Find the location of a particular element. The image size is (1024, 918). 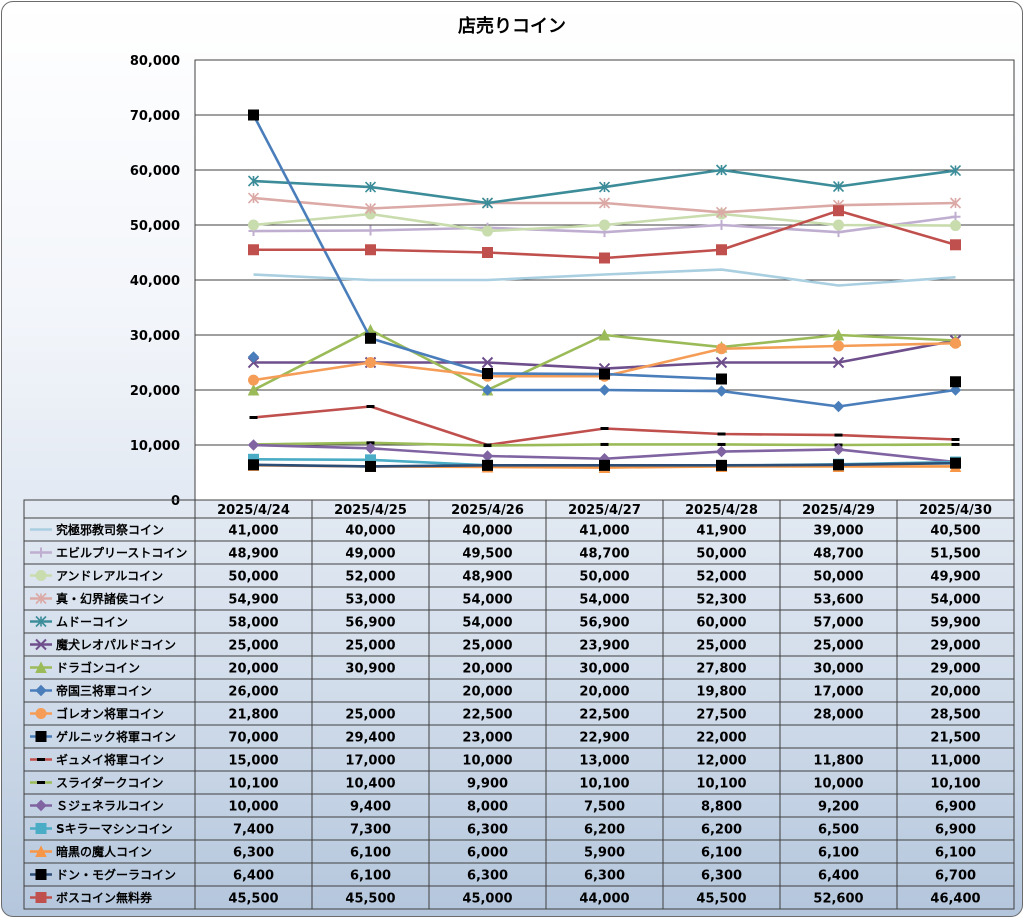

data-table-cell: 7,400 is located at coordinates (253, 830).